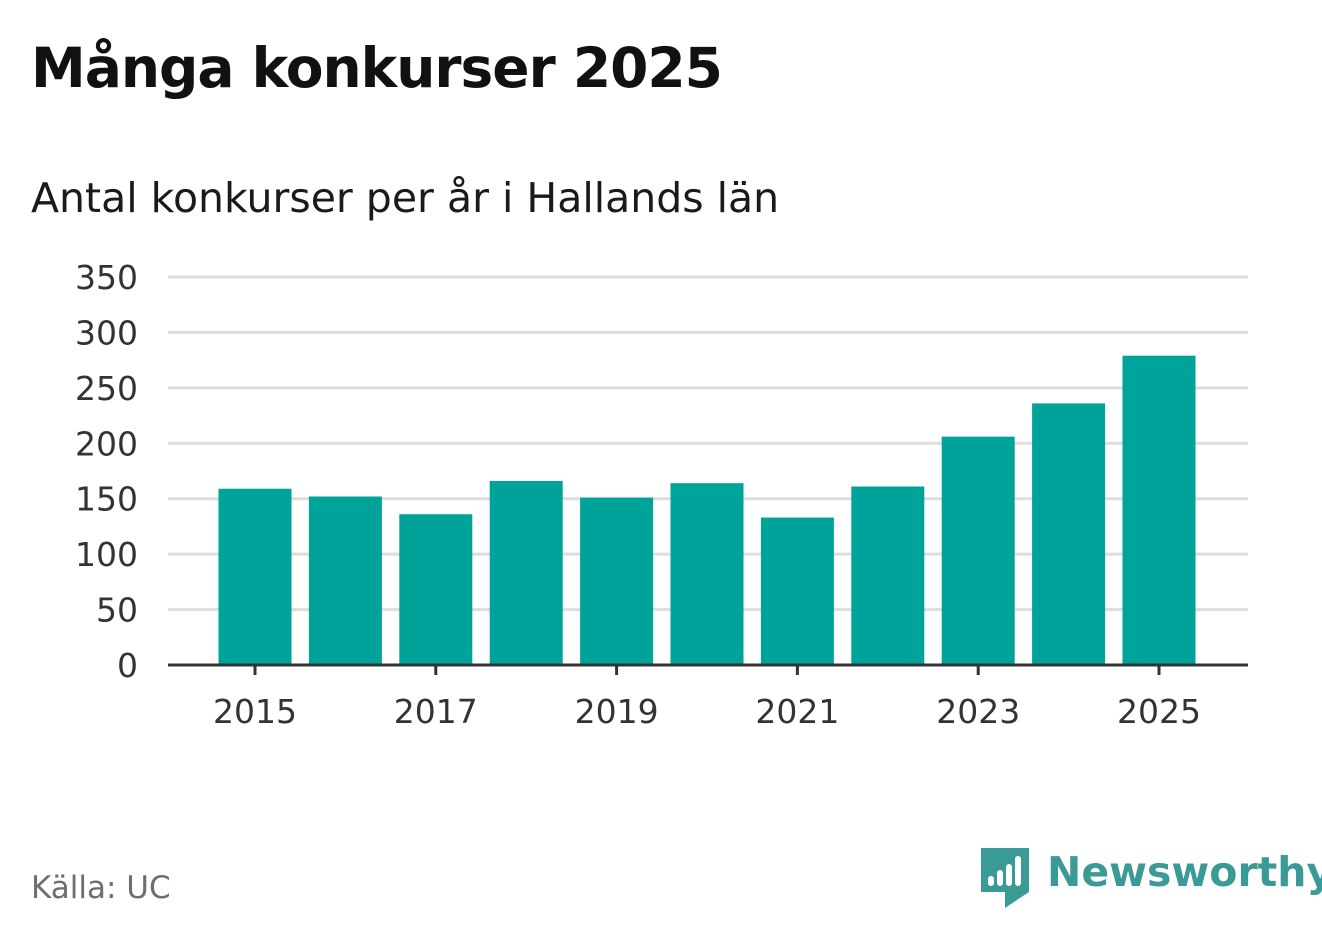 The image size is (1322, 939). What do you see at coordinates (106, 554) in the screenshot?
I see `y-tick-label: 100` at bounding box center [106, 554].